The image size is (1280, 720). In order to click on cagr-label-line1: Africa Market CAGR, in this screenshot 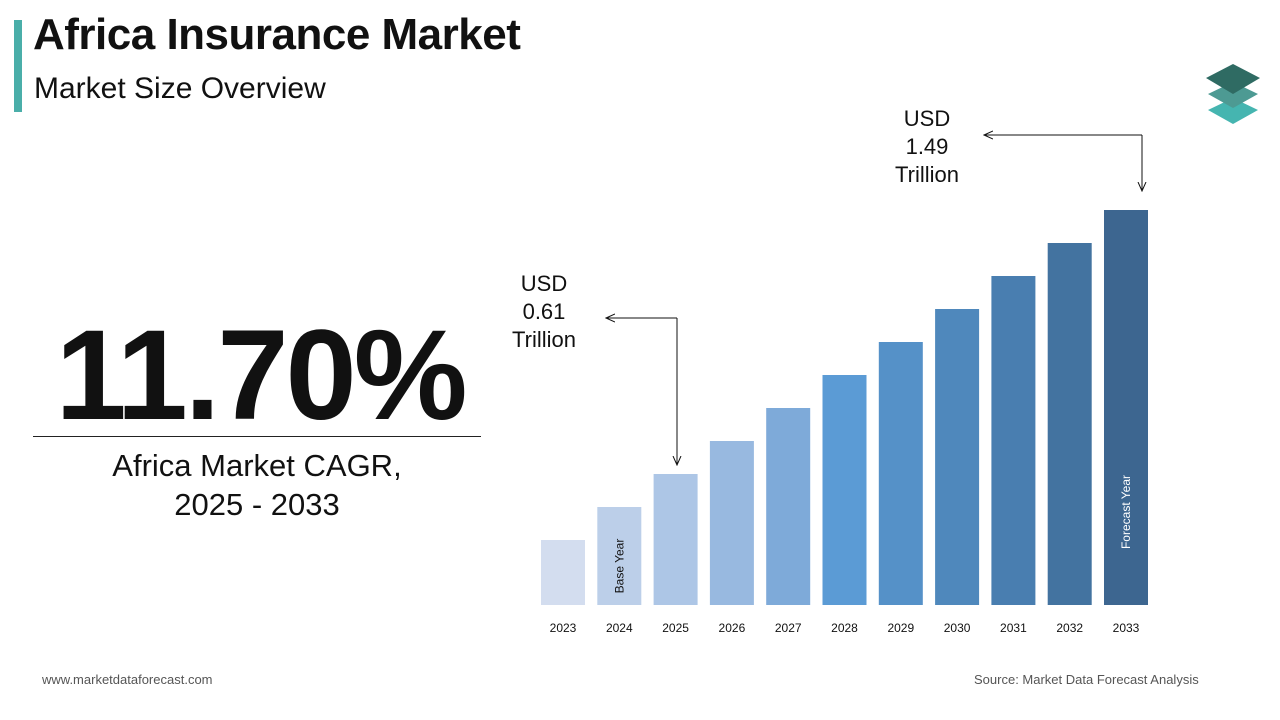, I will do `click(257, 465)`.